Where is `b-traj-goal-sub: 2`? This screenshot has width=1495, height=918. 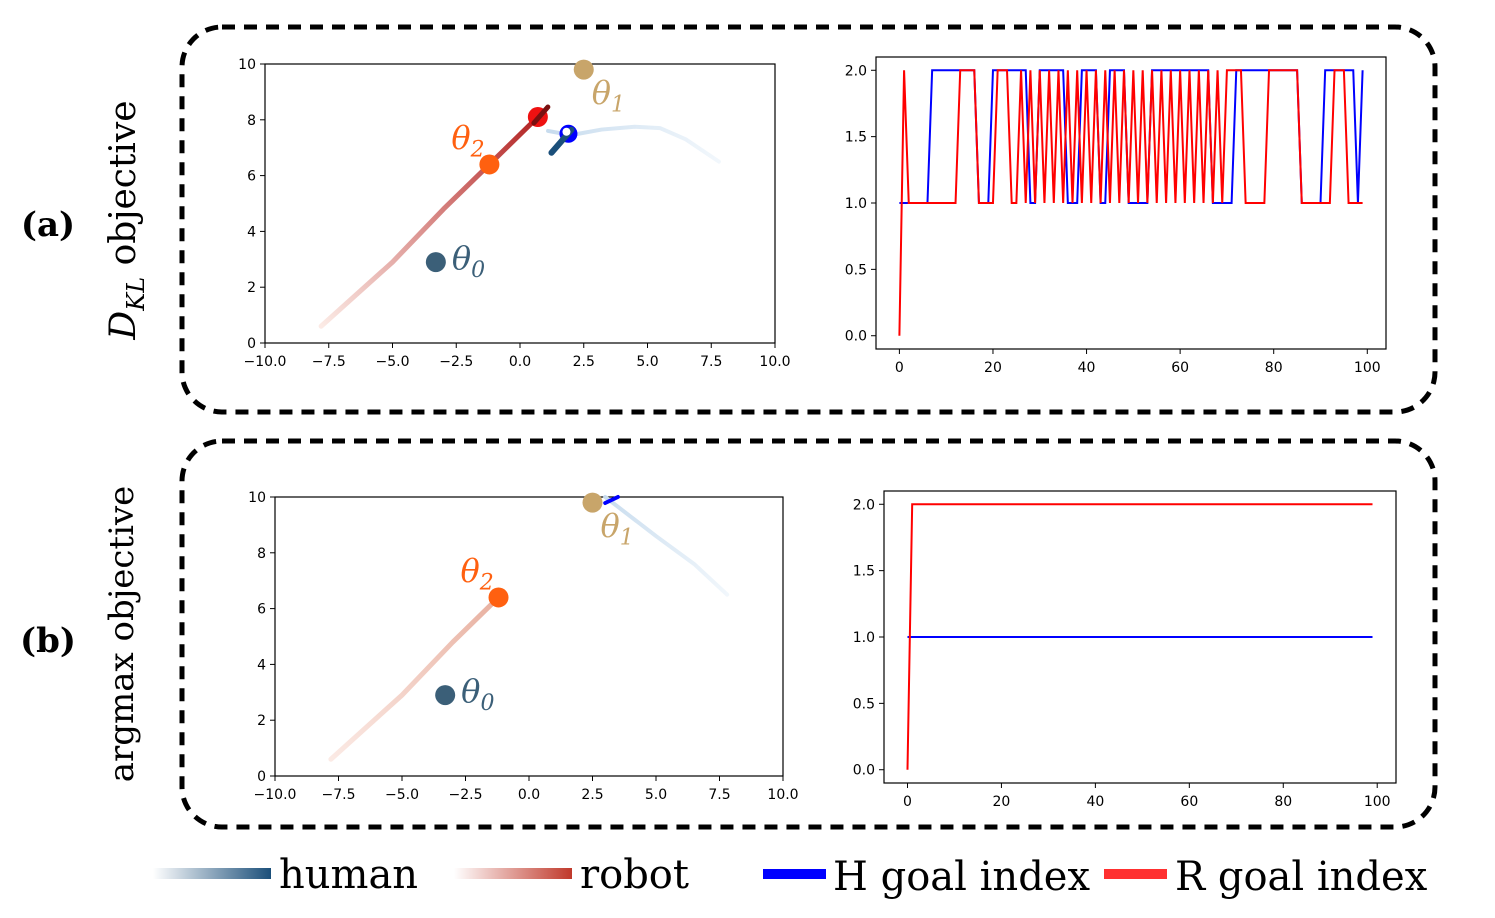 b-traj-goal-sub: 2 is located at coordinates (486, 582).